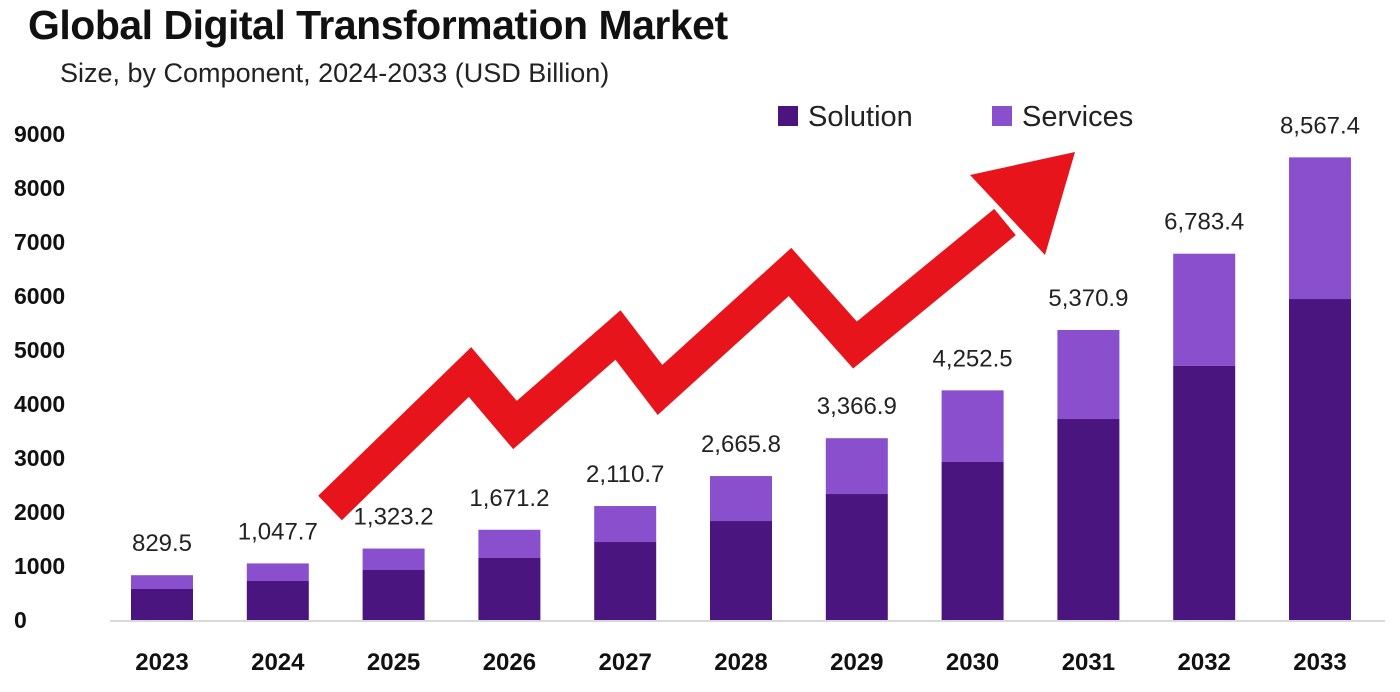 The width and height of the screenshot is (1400, 692). What do you see at coordinates (973, 358) in the screenshot?
I see `data-label-total: 4,252.5` at bounding box center [973, 358].